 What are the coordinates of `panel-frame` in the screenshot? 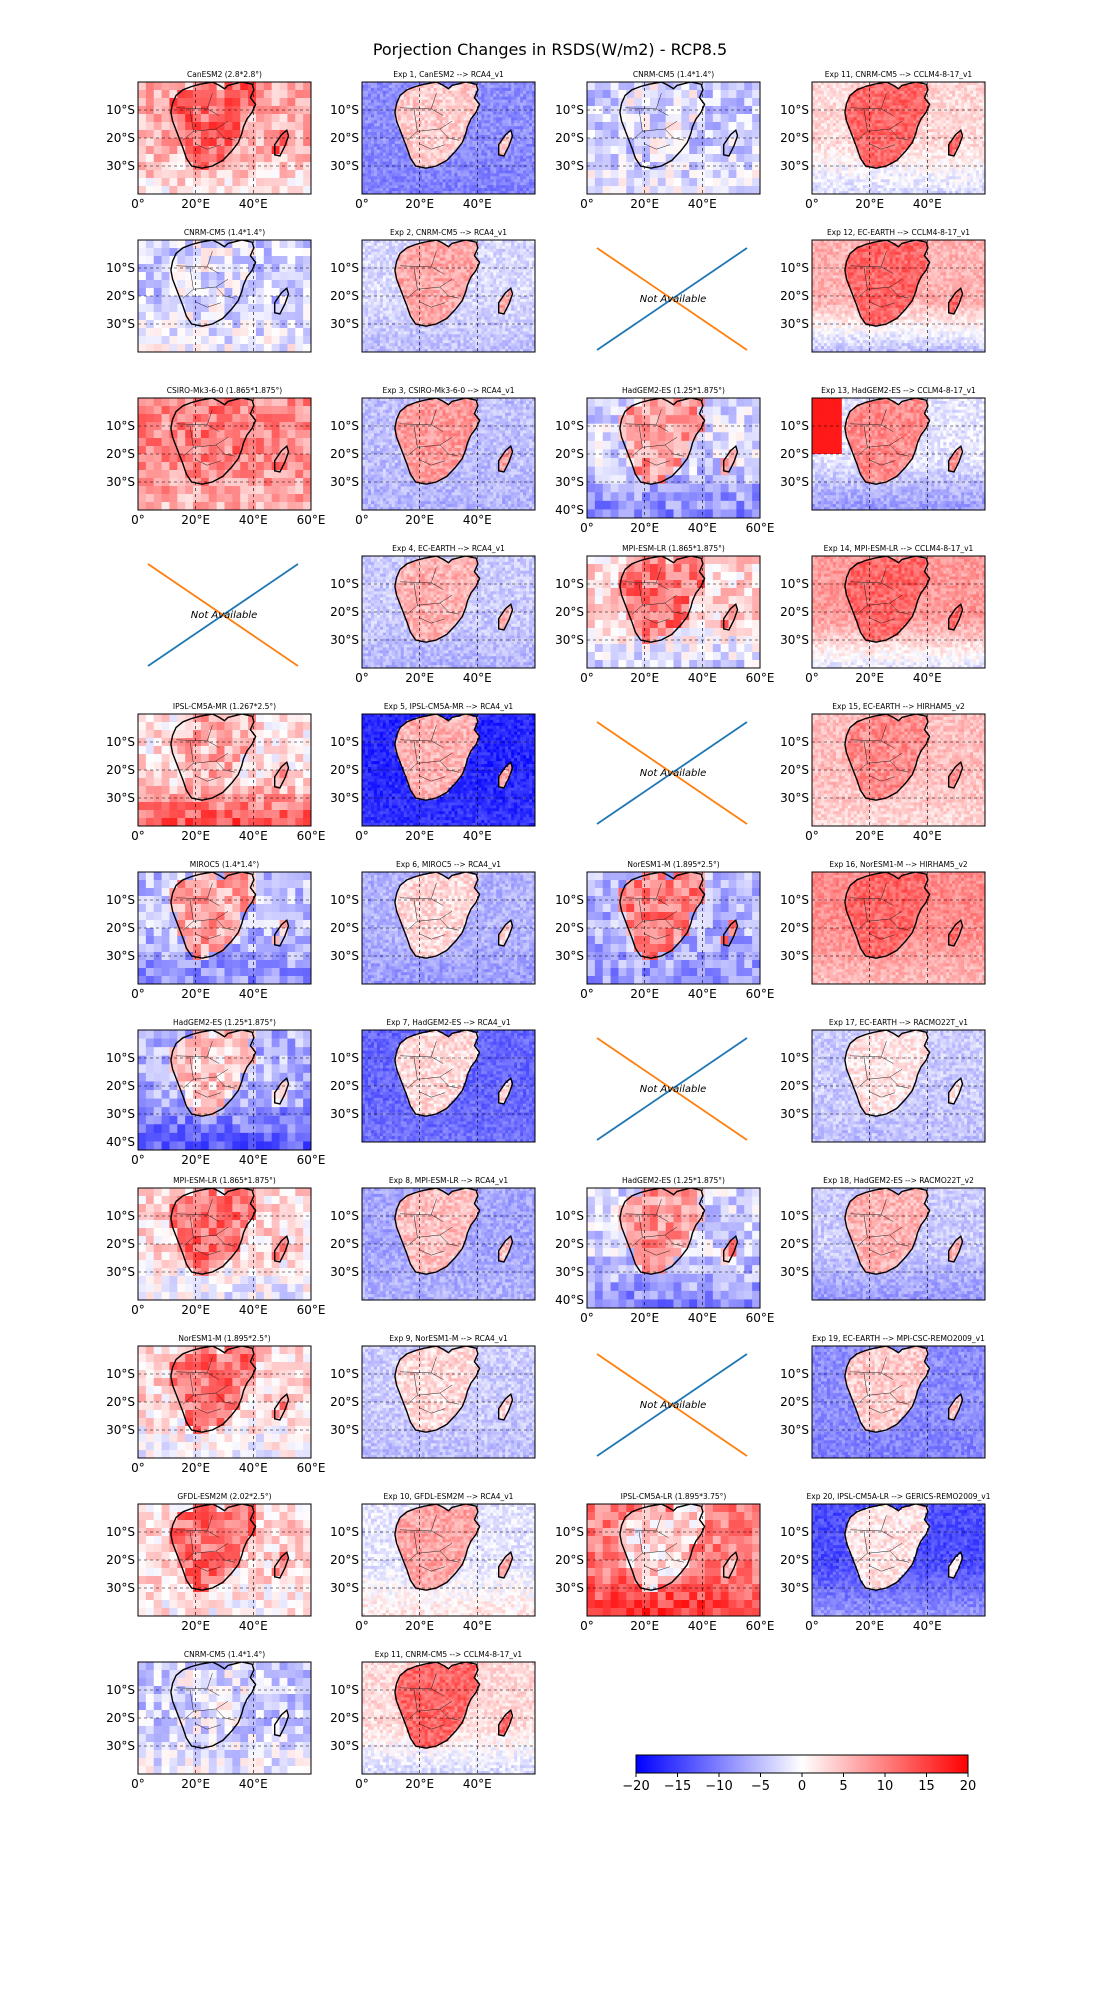 It's located at (448, 138).